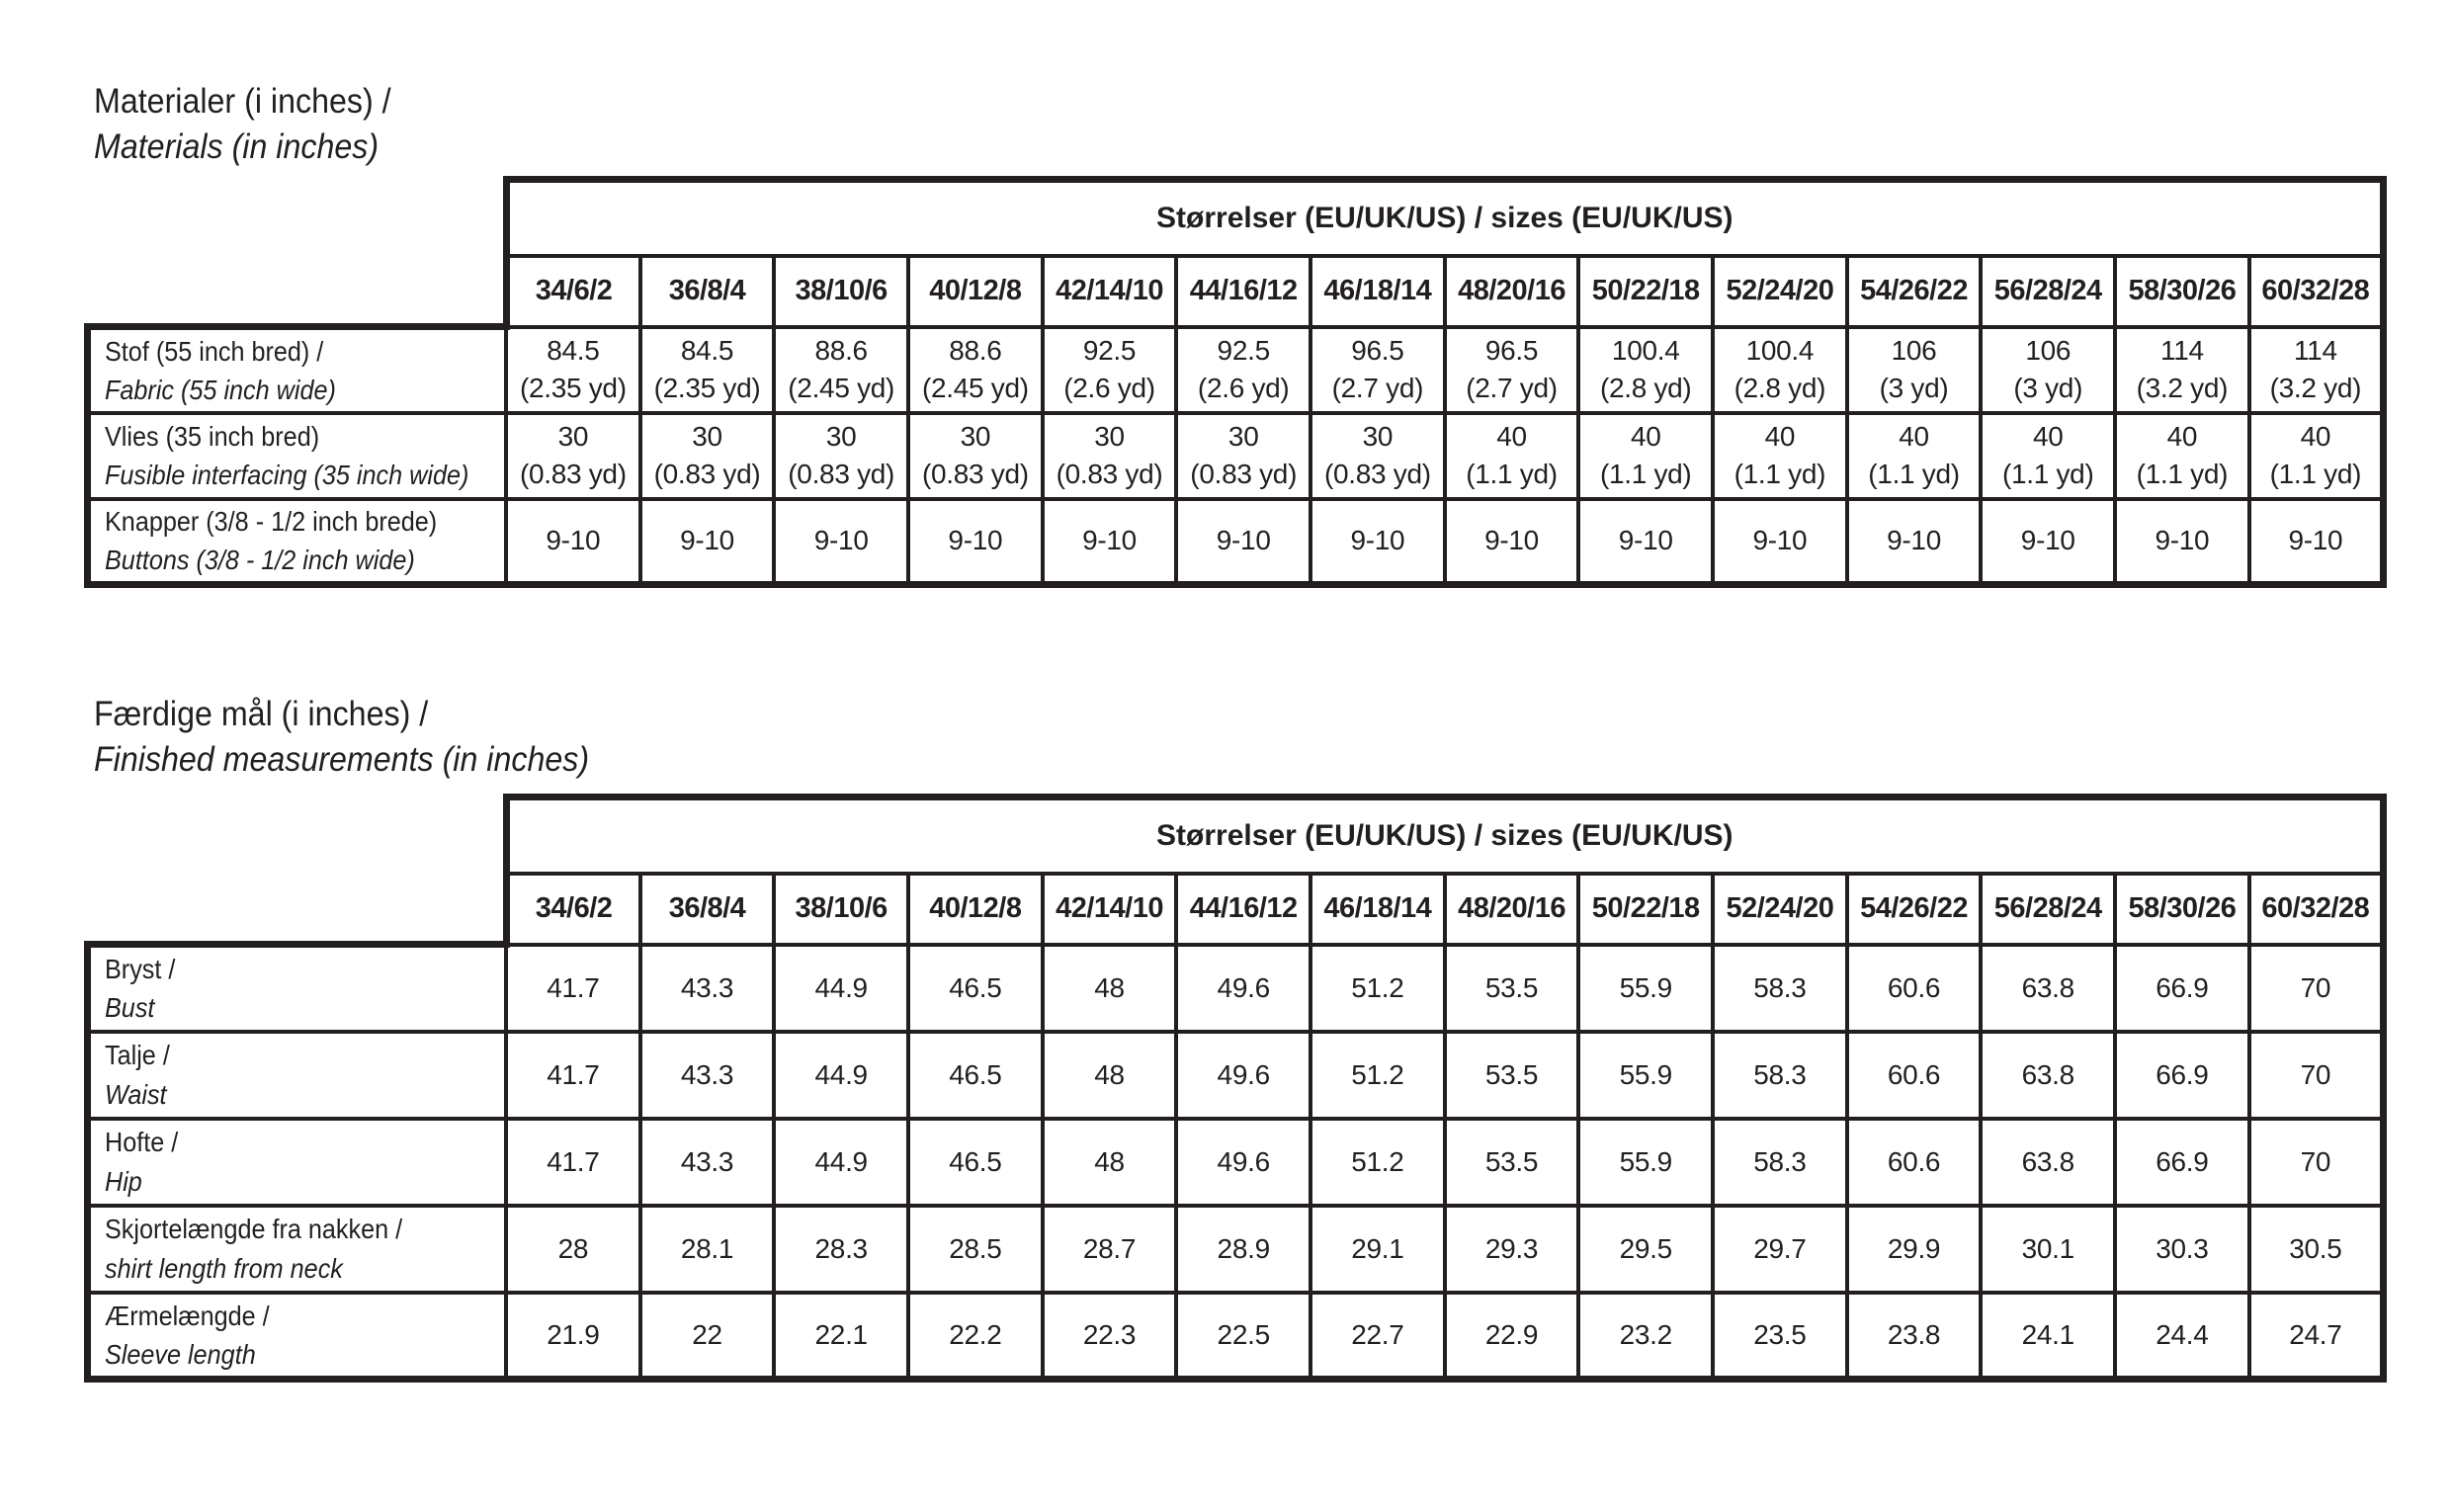 The image size is (2452, 1512). What do you see at coordinates (1243, 1336) in the screenshot?
I see `value-cell: 22.5` at bounding box center [1243, 1336].